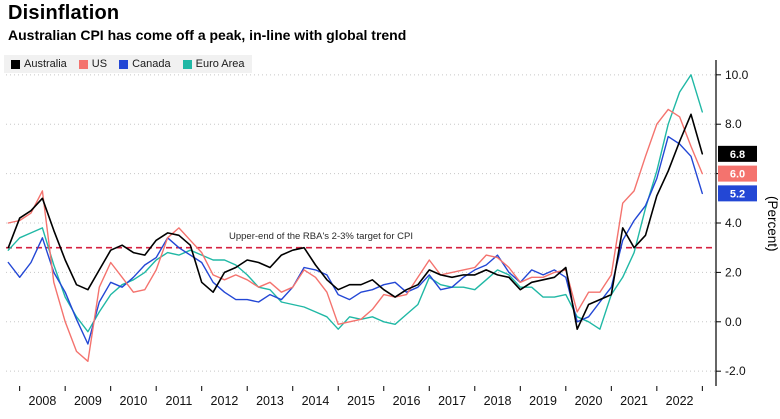  Describe the element at coordinates (151, 64) in the screenshot. I see `legend-label-canada: Canada` at that location.